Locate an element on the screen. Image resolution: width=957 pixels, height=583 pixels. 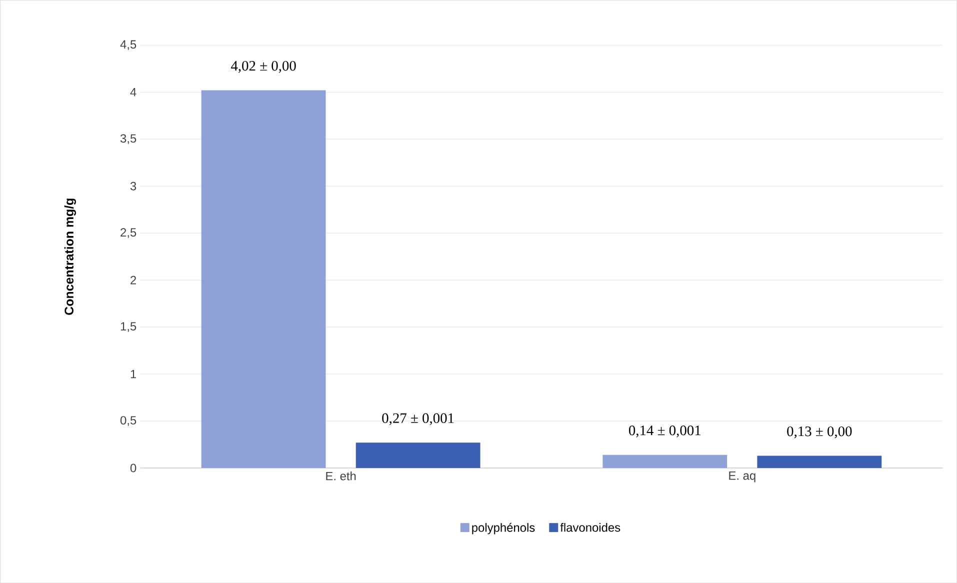
legend-label: flavonoides is located at coordinates (590, 527).